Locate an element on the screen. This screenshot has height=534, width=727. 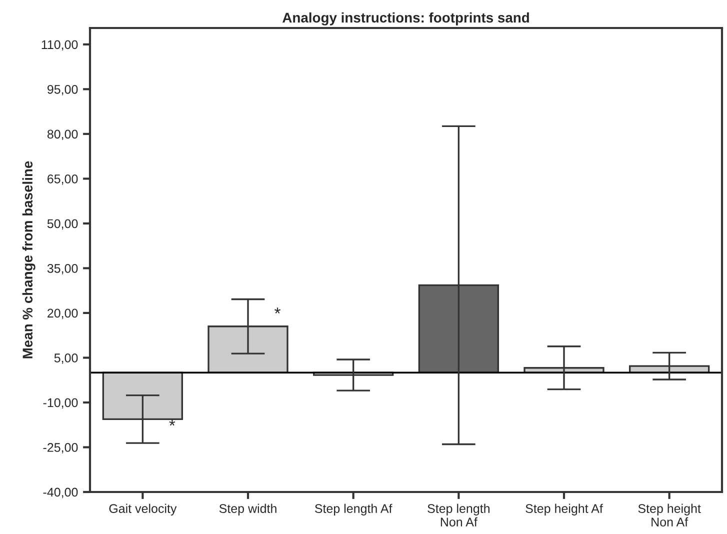
y-tick-label: -10,00 is located at coordinates (60, 403).